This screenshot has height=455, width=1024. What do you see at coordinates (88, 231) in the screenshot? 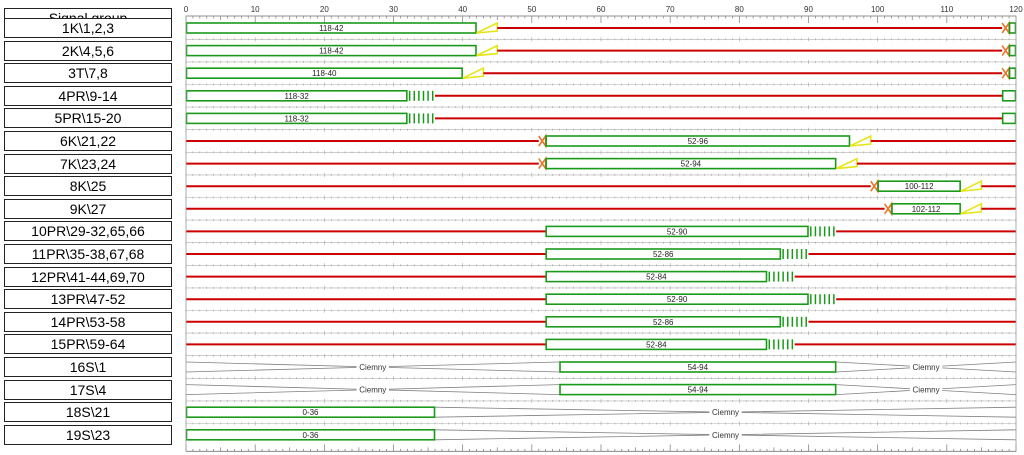
I see `signal-group-name: 10PR\29-32,65,66` at bounding box center [88, 231].